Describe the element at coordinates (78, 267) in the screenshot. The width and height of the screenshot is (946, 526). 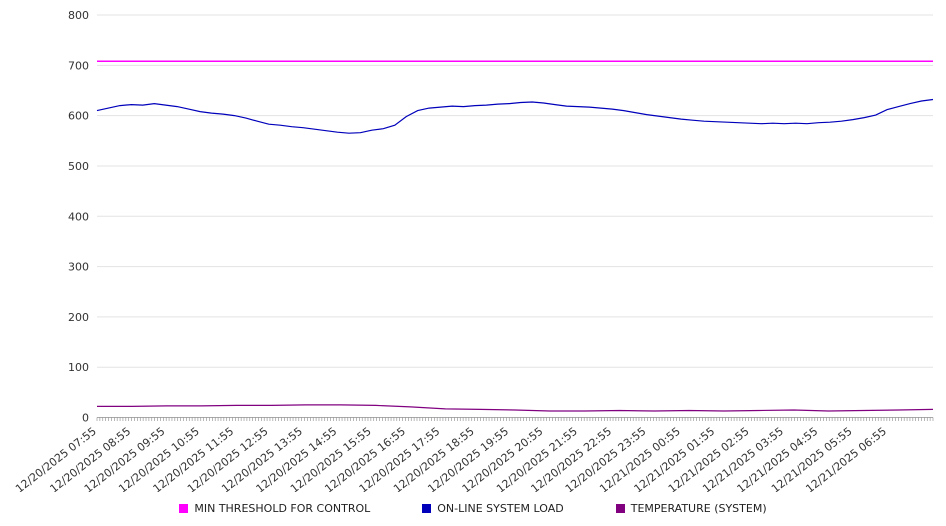
I see `svg-text: 300` at that location.